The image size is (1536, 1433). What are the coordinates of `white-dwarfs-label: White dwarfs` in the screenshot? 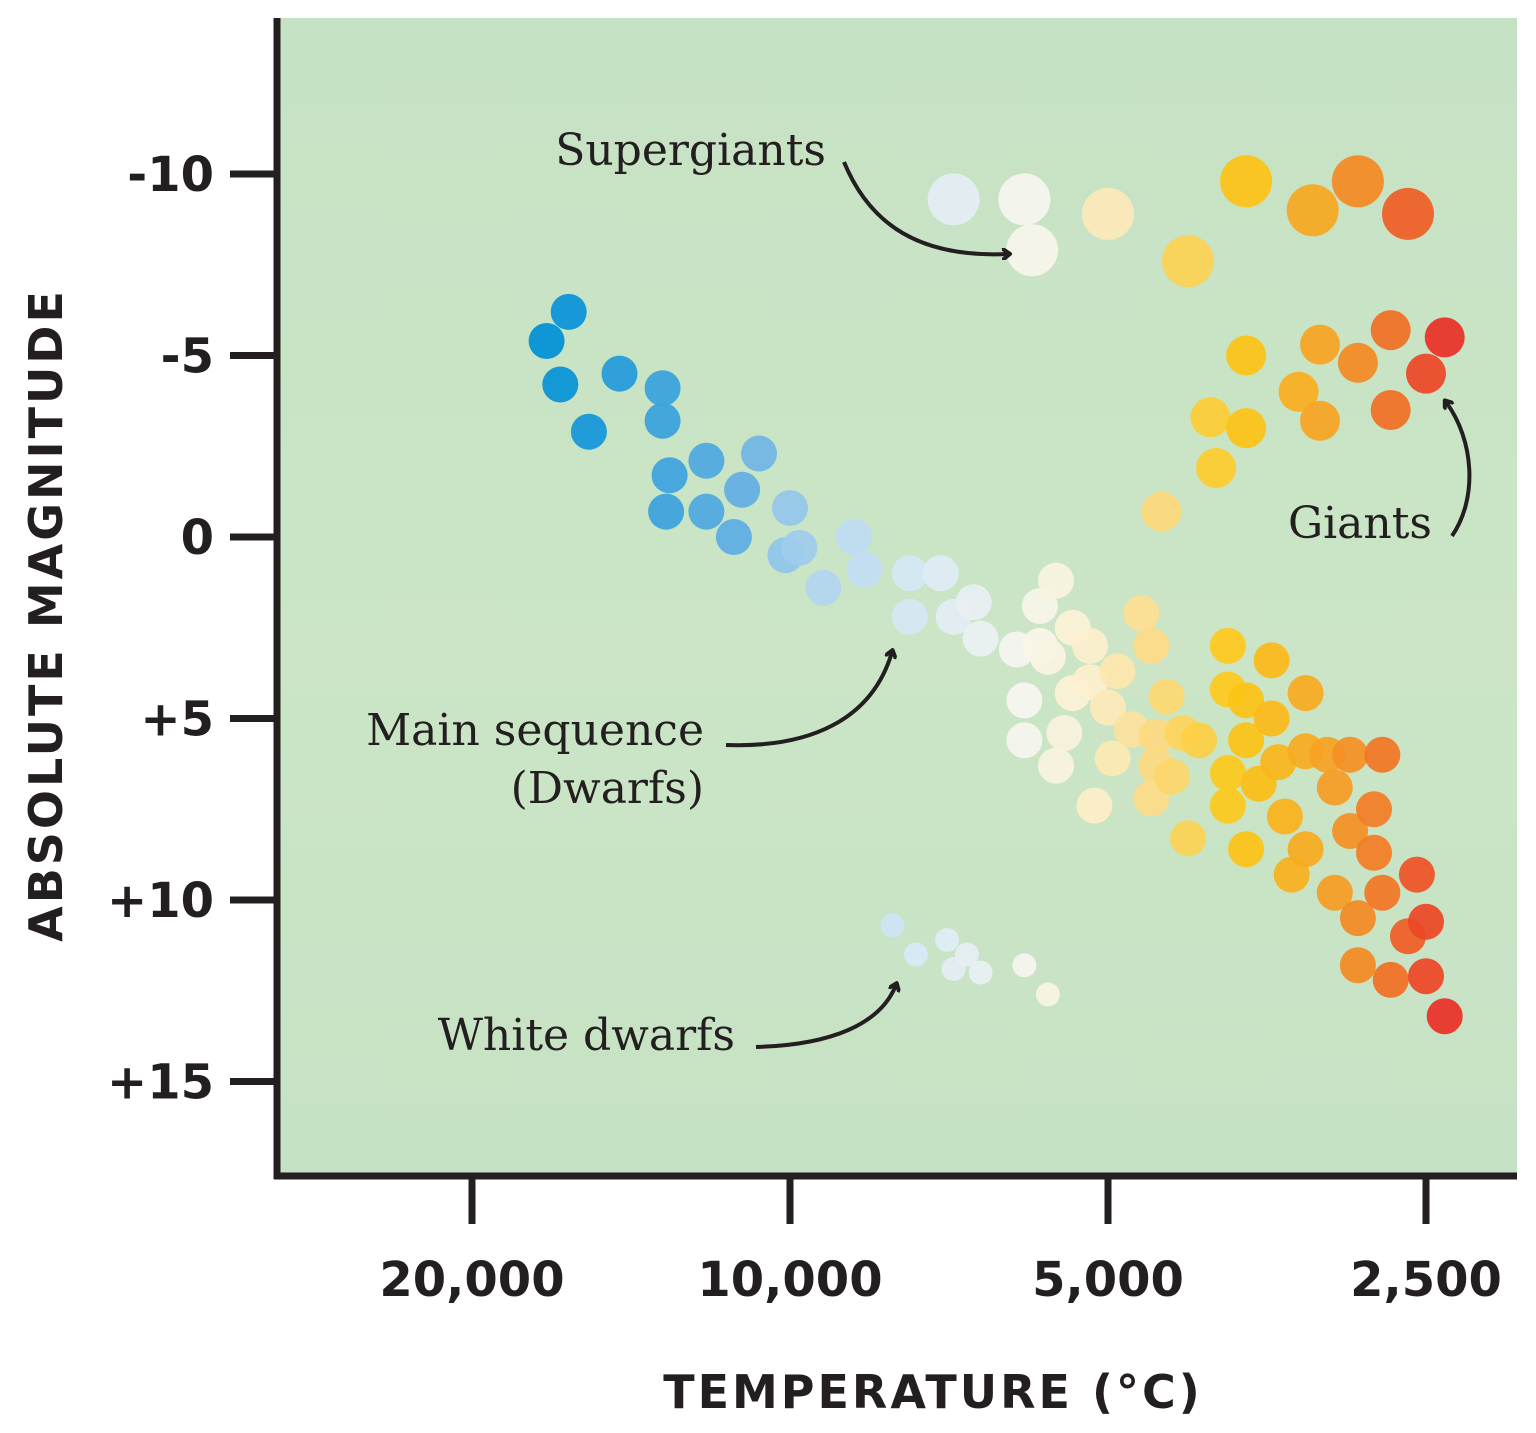 It's located at (586, 1035).